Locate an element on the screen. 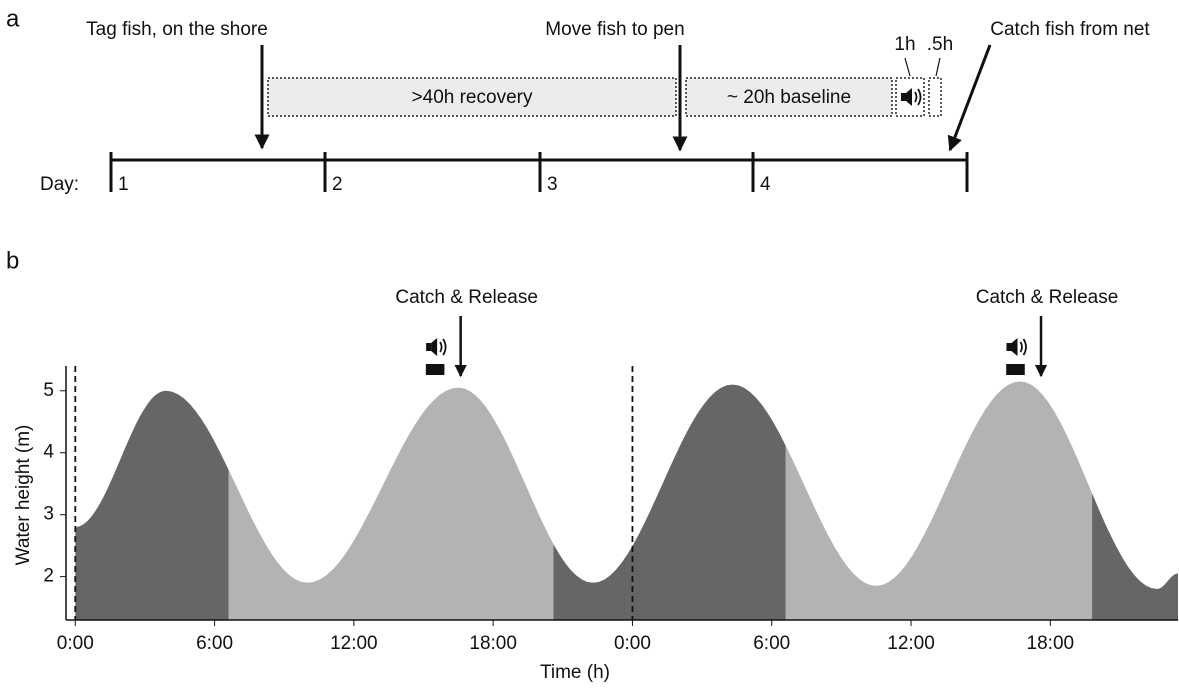  panel-label: b is located at coordinates (12, 260).